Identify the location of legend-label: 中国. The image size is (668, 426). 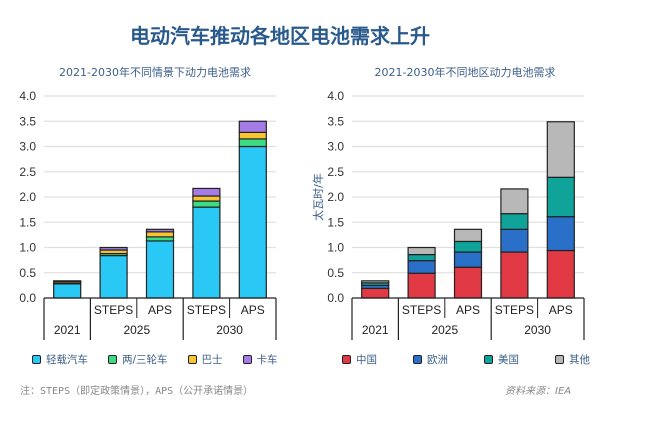
(366, 360).